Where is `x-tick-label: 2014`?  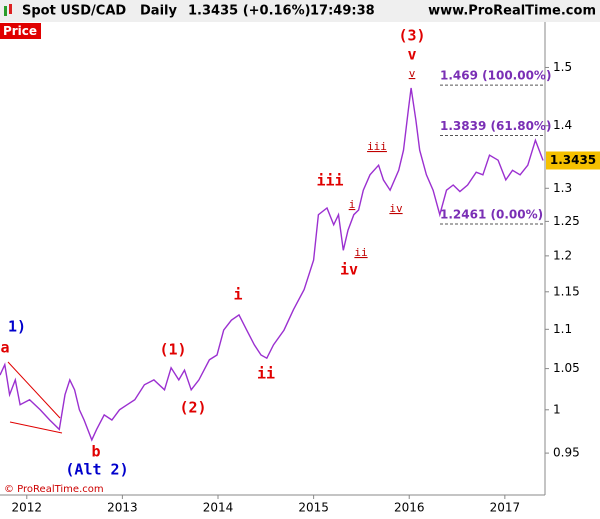
x-tick-label: 2014 is located at coordinates (218, 508).